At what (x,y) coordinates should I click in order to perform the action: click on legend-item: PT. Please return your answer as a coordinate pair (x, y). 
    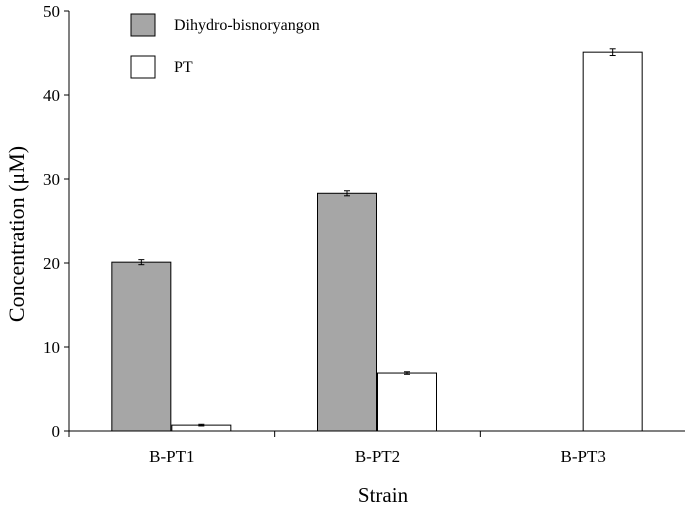
    Looking at the image, I should click on (161, 67).